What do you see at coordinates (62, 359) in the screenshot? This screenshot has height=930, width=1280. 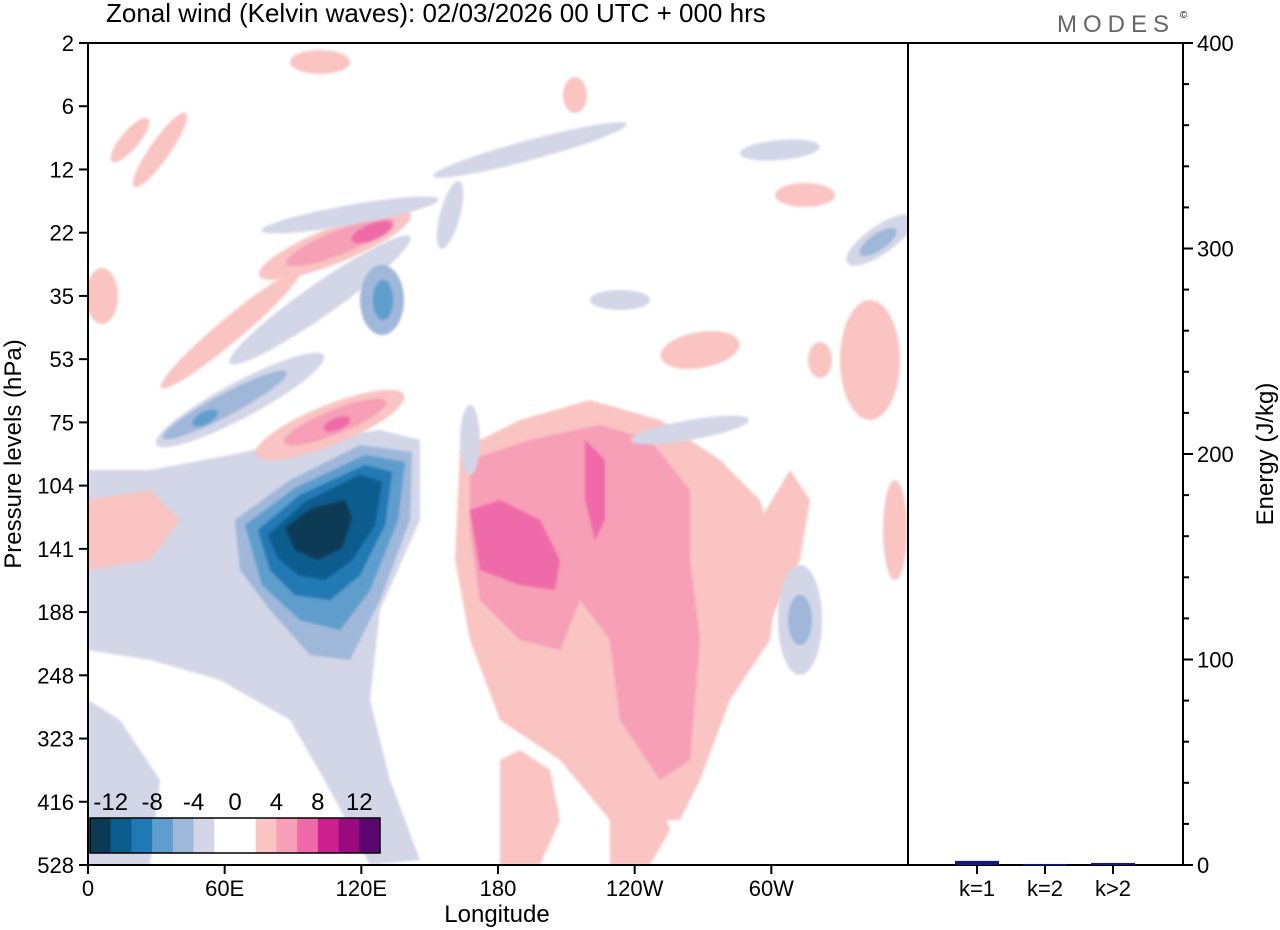 I see `y-tick-label: 53` at bounding box center [62, 359].